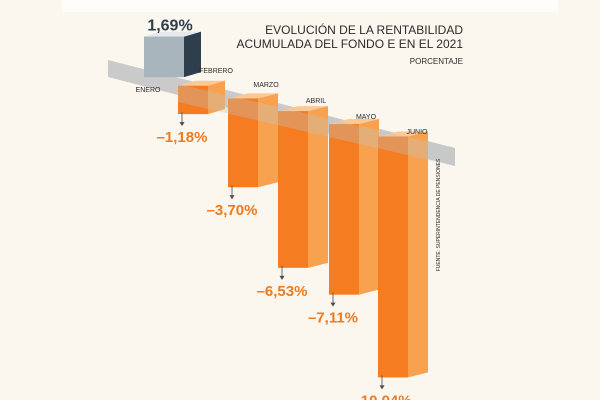  Describe the element at coordinates (436, 61) in the screenshot. I see `chart-subtitle: PORCENTAJE` at that location.